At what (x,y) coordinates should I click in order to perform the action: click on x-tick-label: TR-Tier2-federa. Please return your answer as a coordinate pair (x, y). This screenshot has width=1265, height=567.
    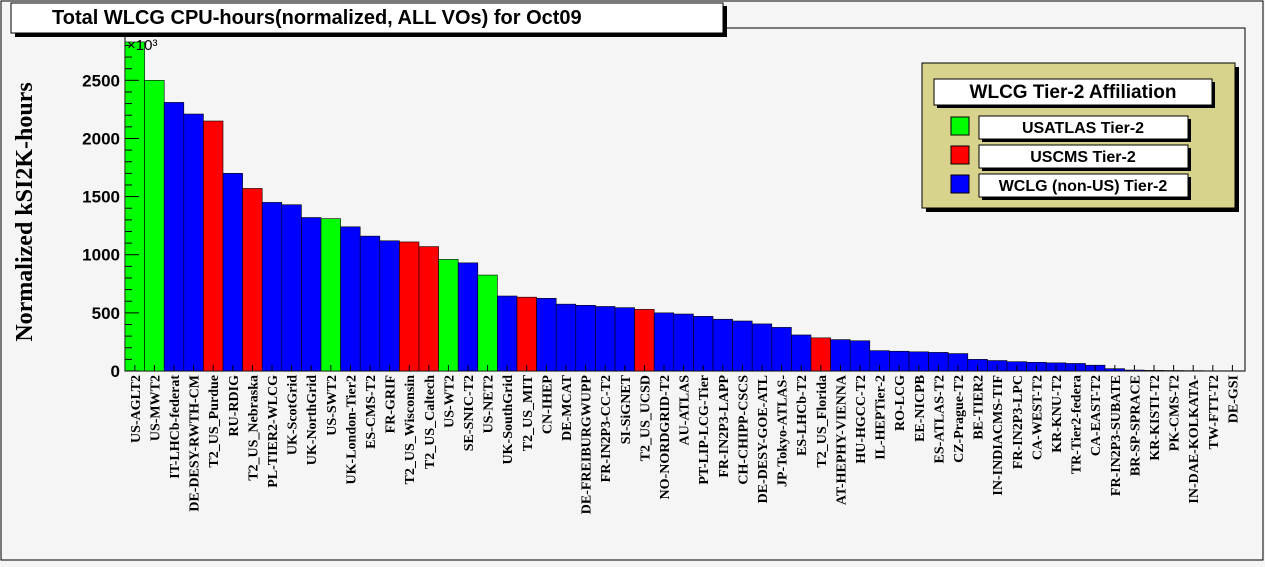
    Looking at the image, I should click on (1077, 424).